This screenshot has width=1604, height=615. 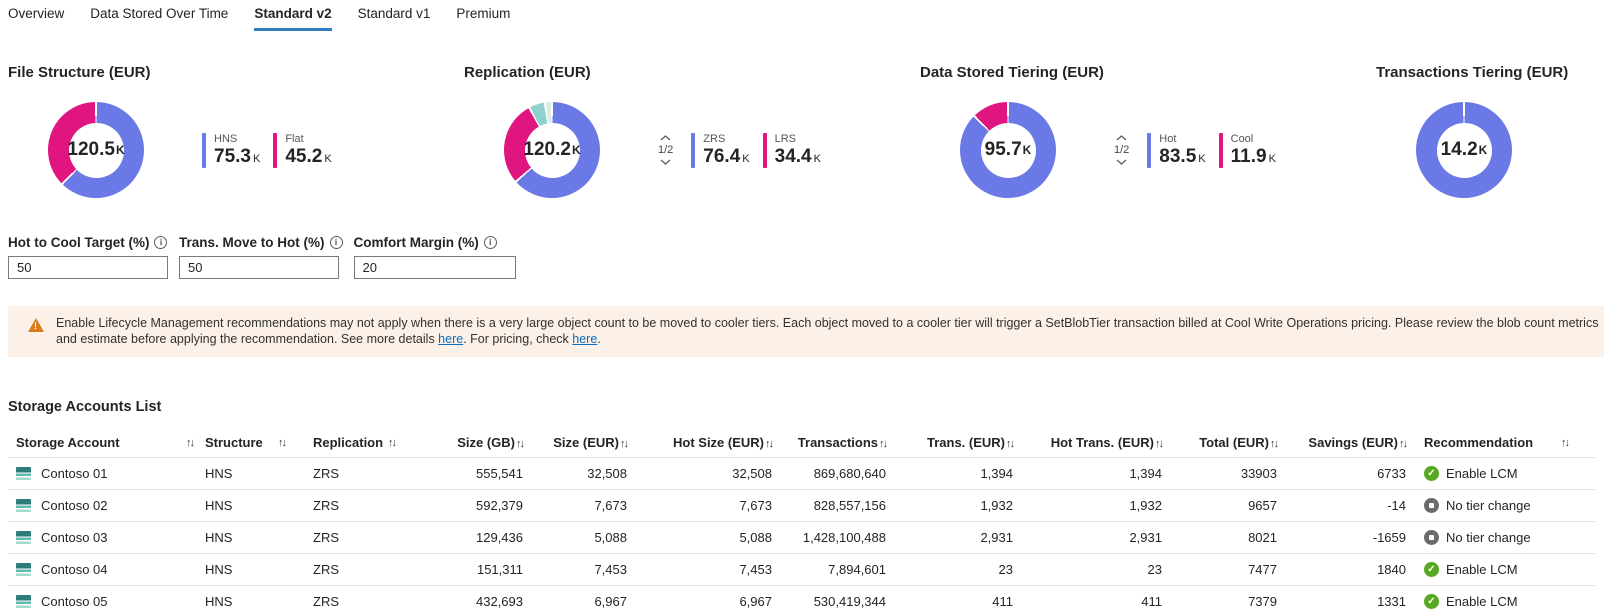 I want to click on legend-page-indicator: 1/2, so click(x=666, y=150).